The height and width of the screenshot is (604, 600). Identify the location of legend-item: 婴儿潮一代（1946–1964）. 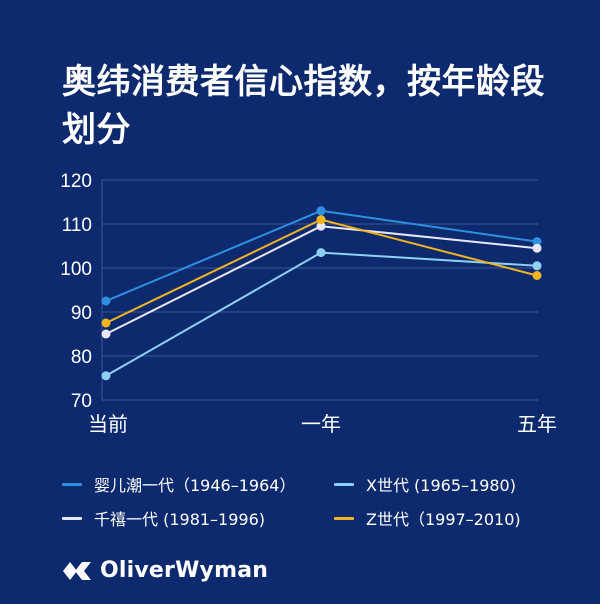
(198, 484).